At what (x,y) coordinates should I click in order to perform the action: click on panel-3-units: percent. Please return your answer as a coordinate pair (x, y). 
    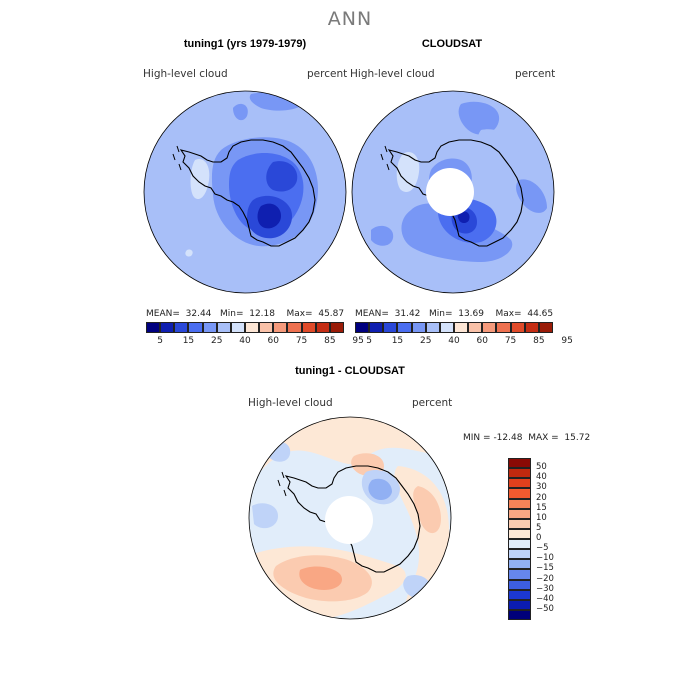
    Looking at the image, I should click on (432, 403).